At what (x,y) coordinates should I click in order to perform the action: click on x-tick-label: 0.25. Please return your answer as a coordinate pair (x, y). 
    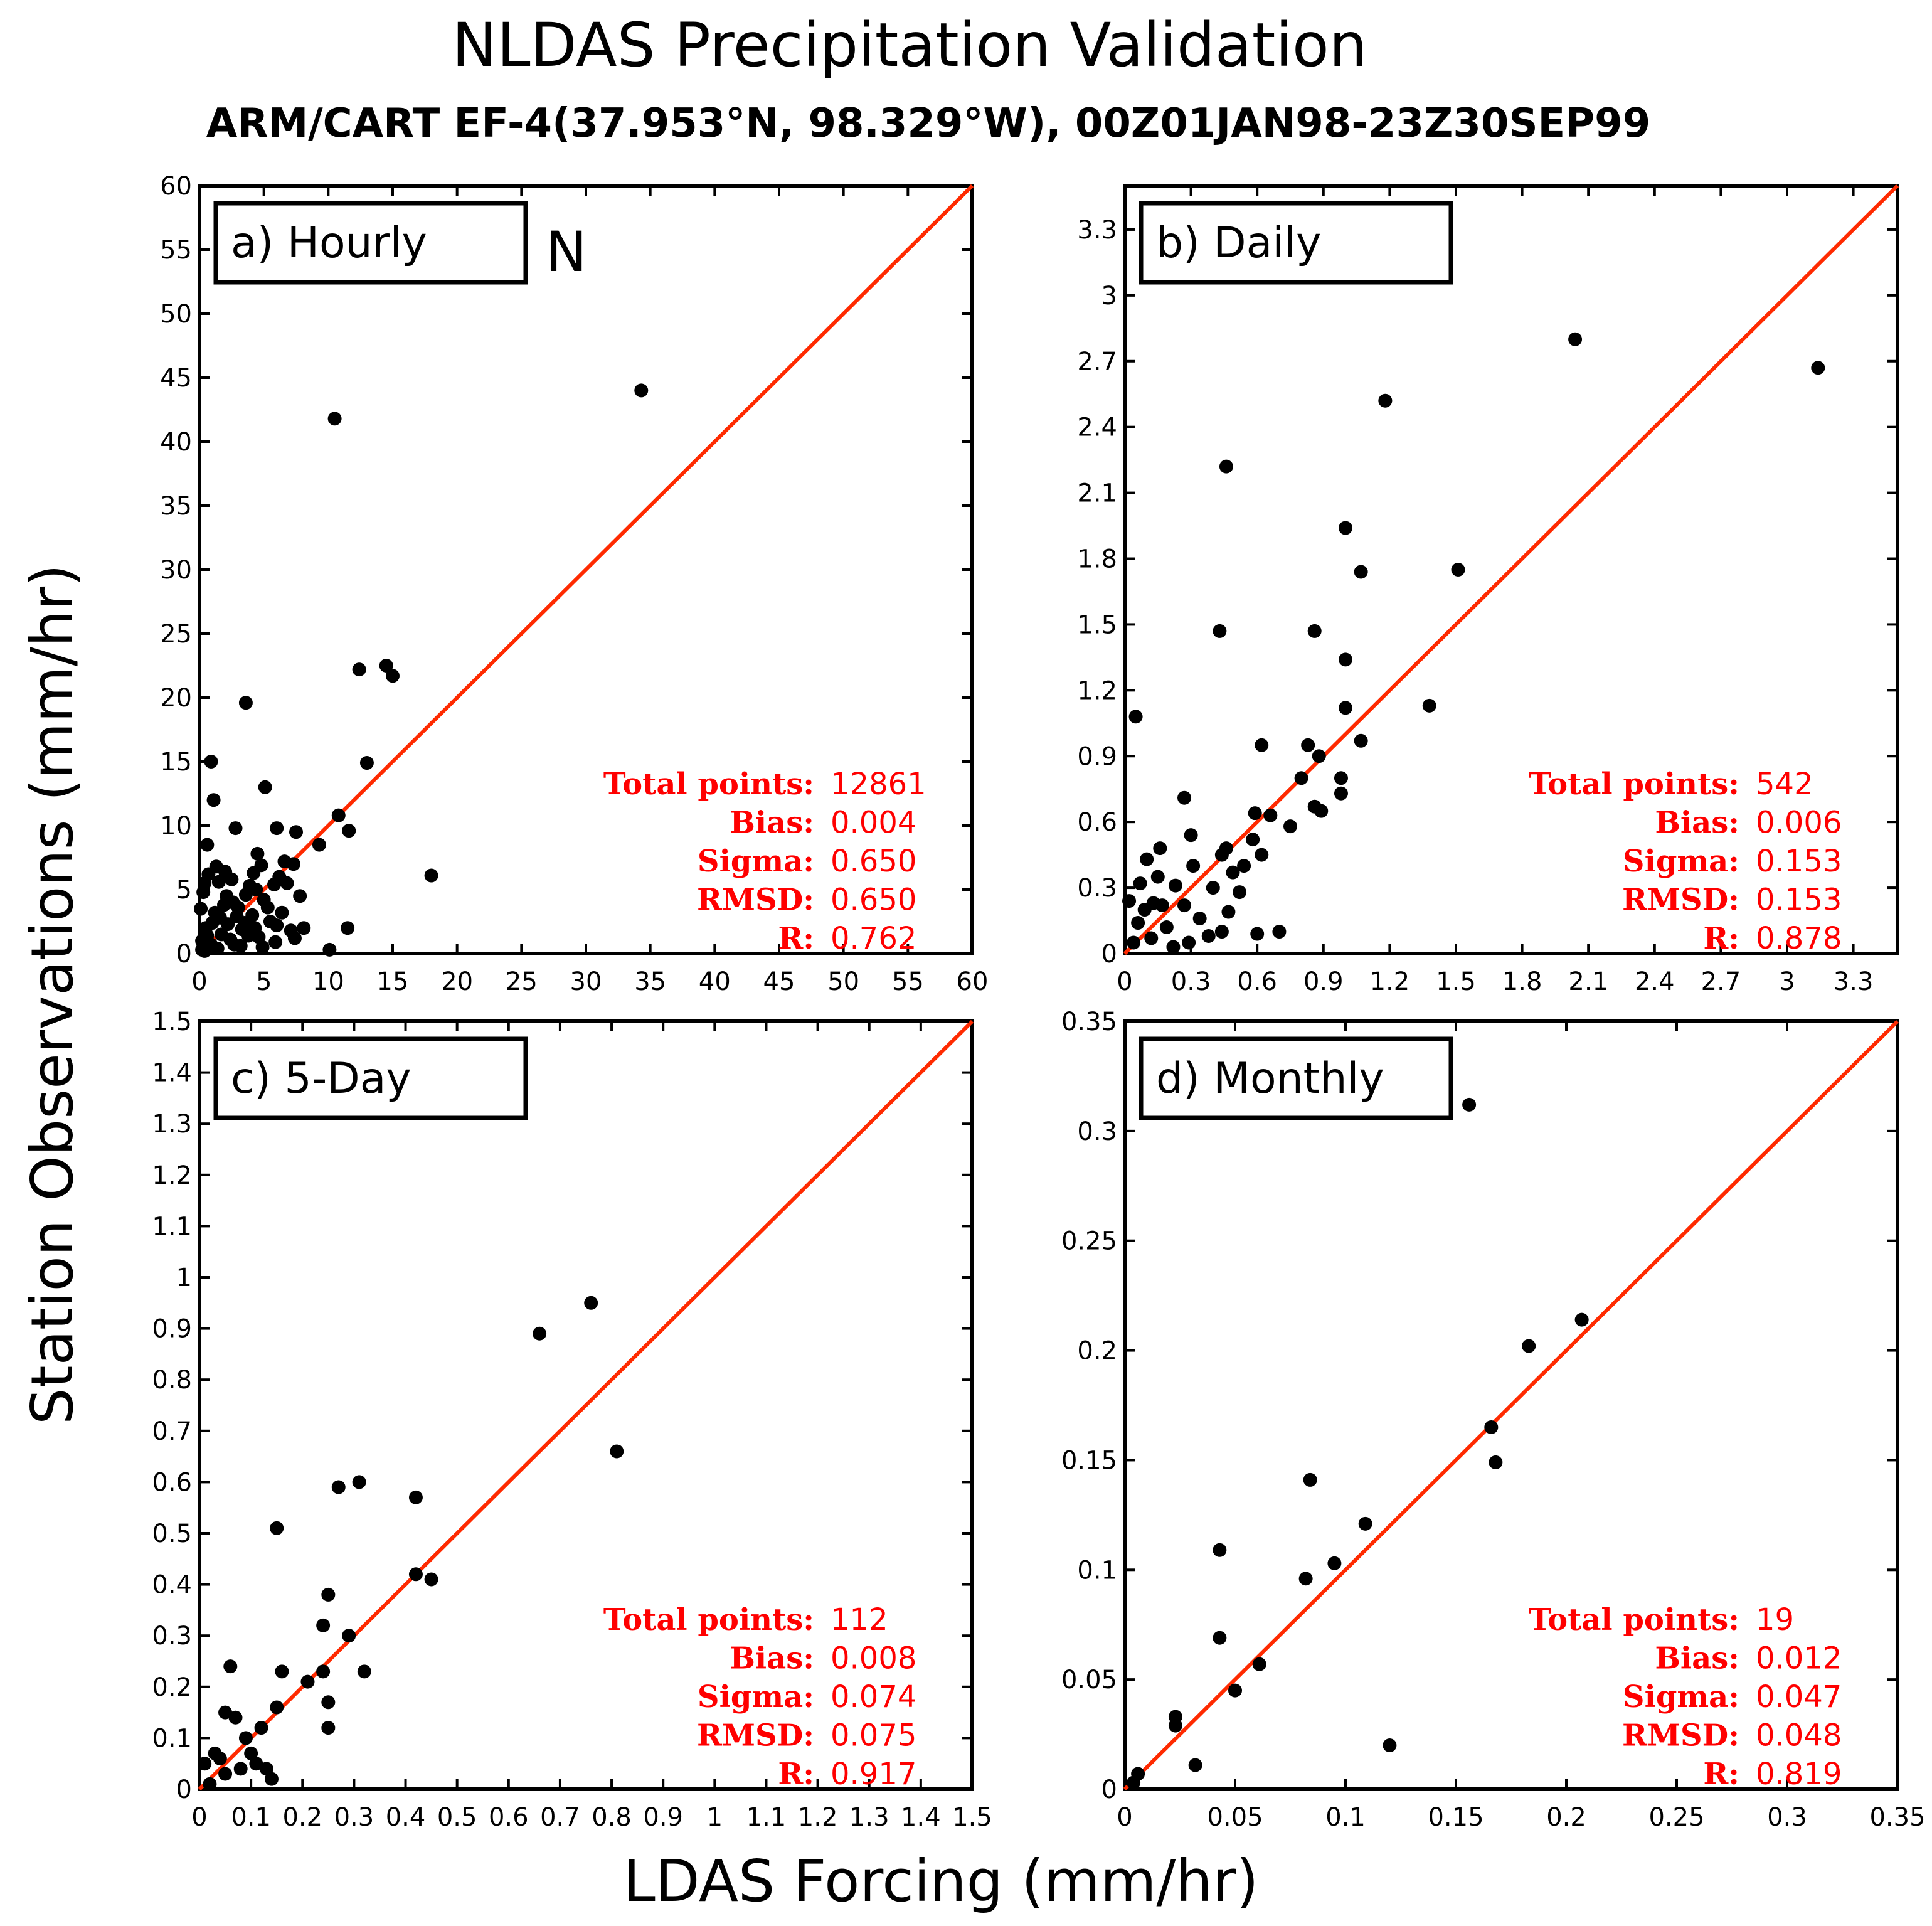
    Looking at the image, I should click on (1676, 1817).